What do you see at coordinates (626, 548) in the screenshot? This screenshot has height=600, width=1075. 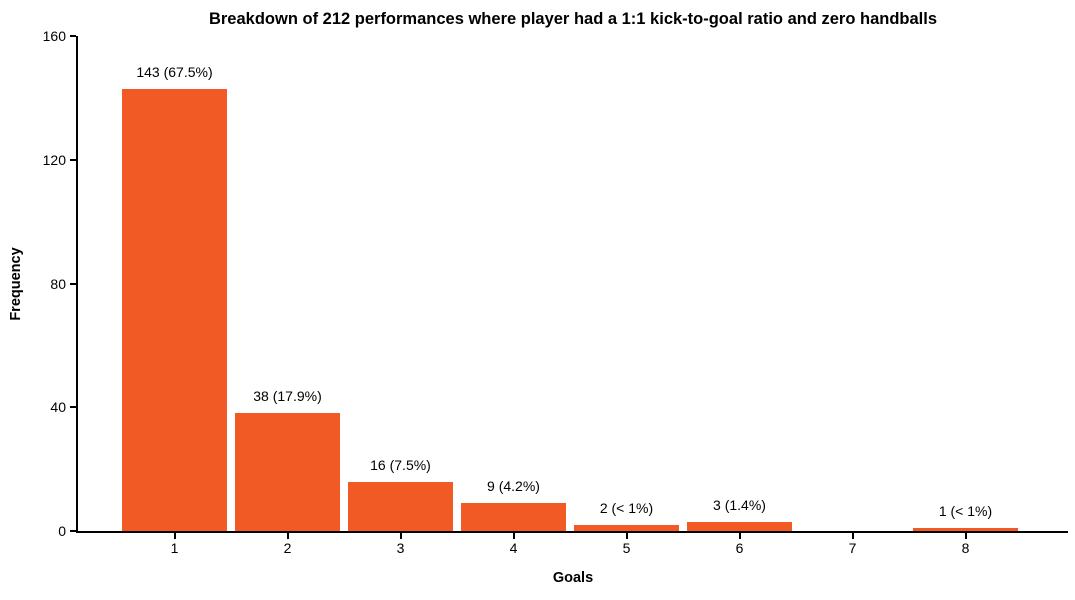 I see `x-tick-label: 5` at bounding box center [626, 548].